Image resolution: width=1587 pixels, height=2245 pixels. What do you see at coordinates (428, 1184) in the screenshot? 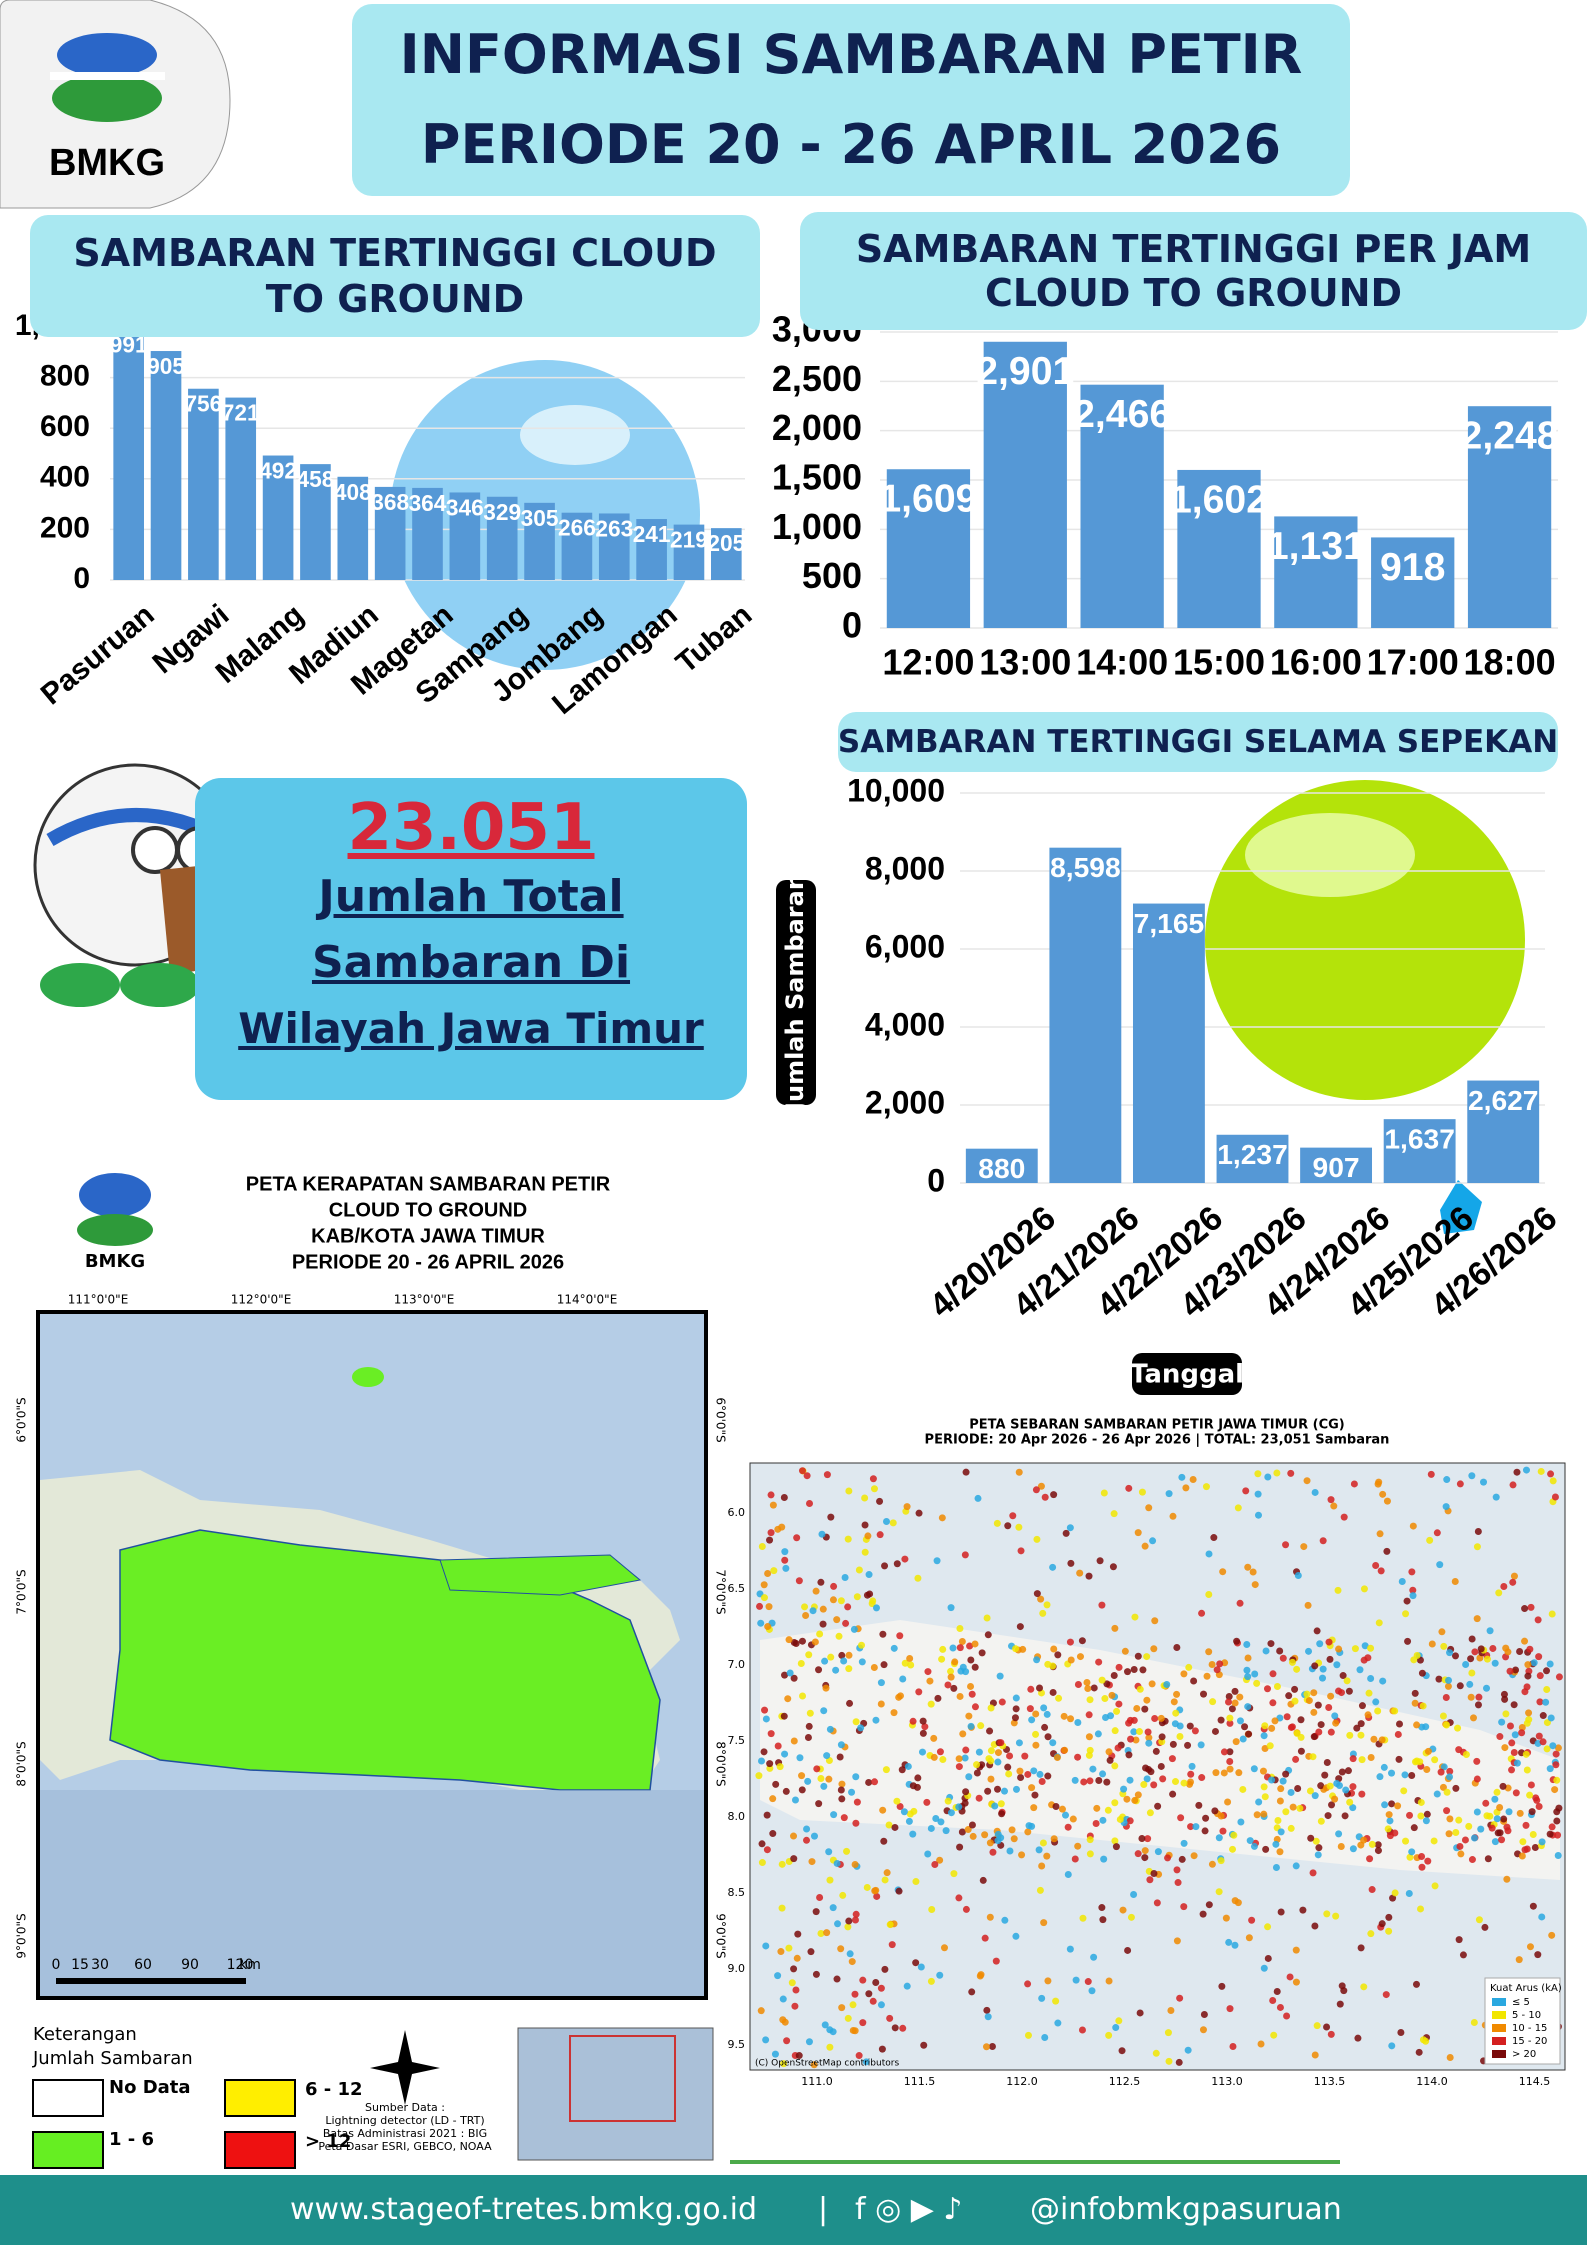
I see `map-title: PETA KERAPATAN SAMBARAN PETIR` at bounding box center [428, 1184].